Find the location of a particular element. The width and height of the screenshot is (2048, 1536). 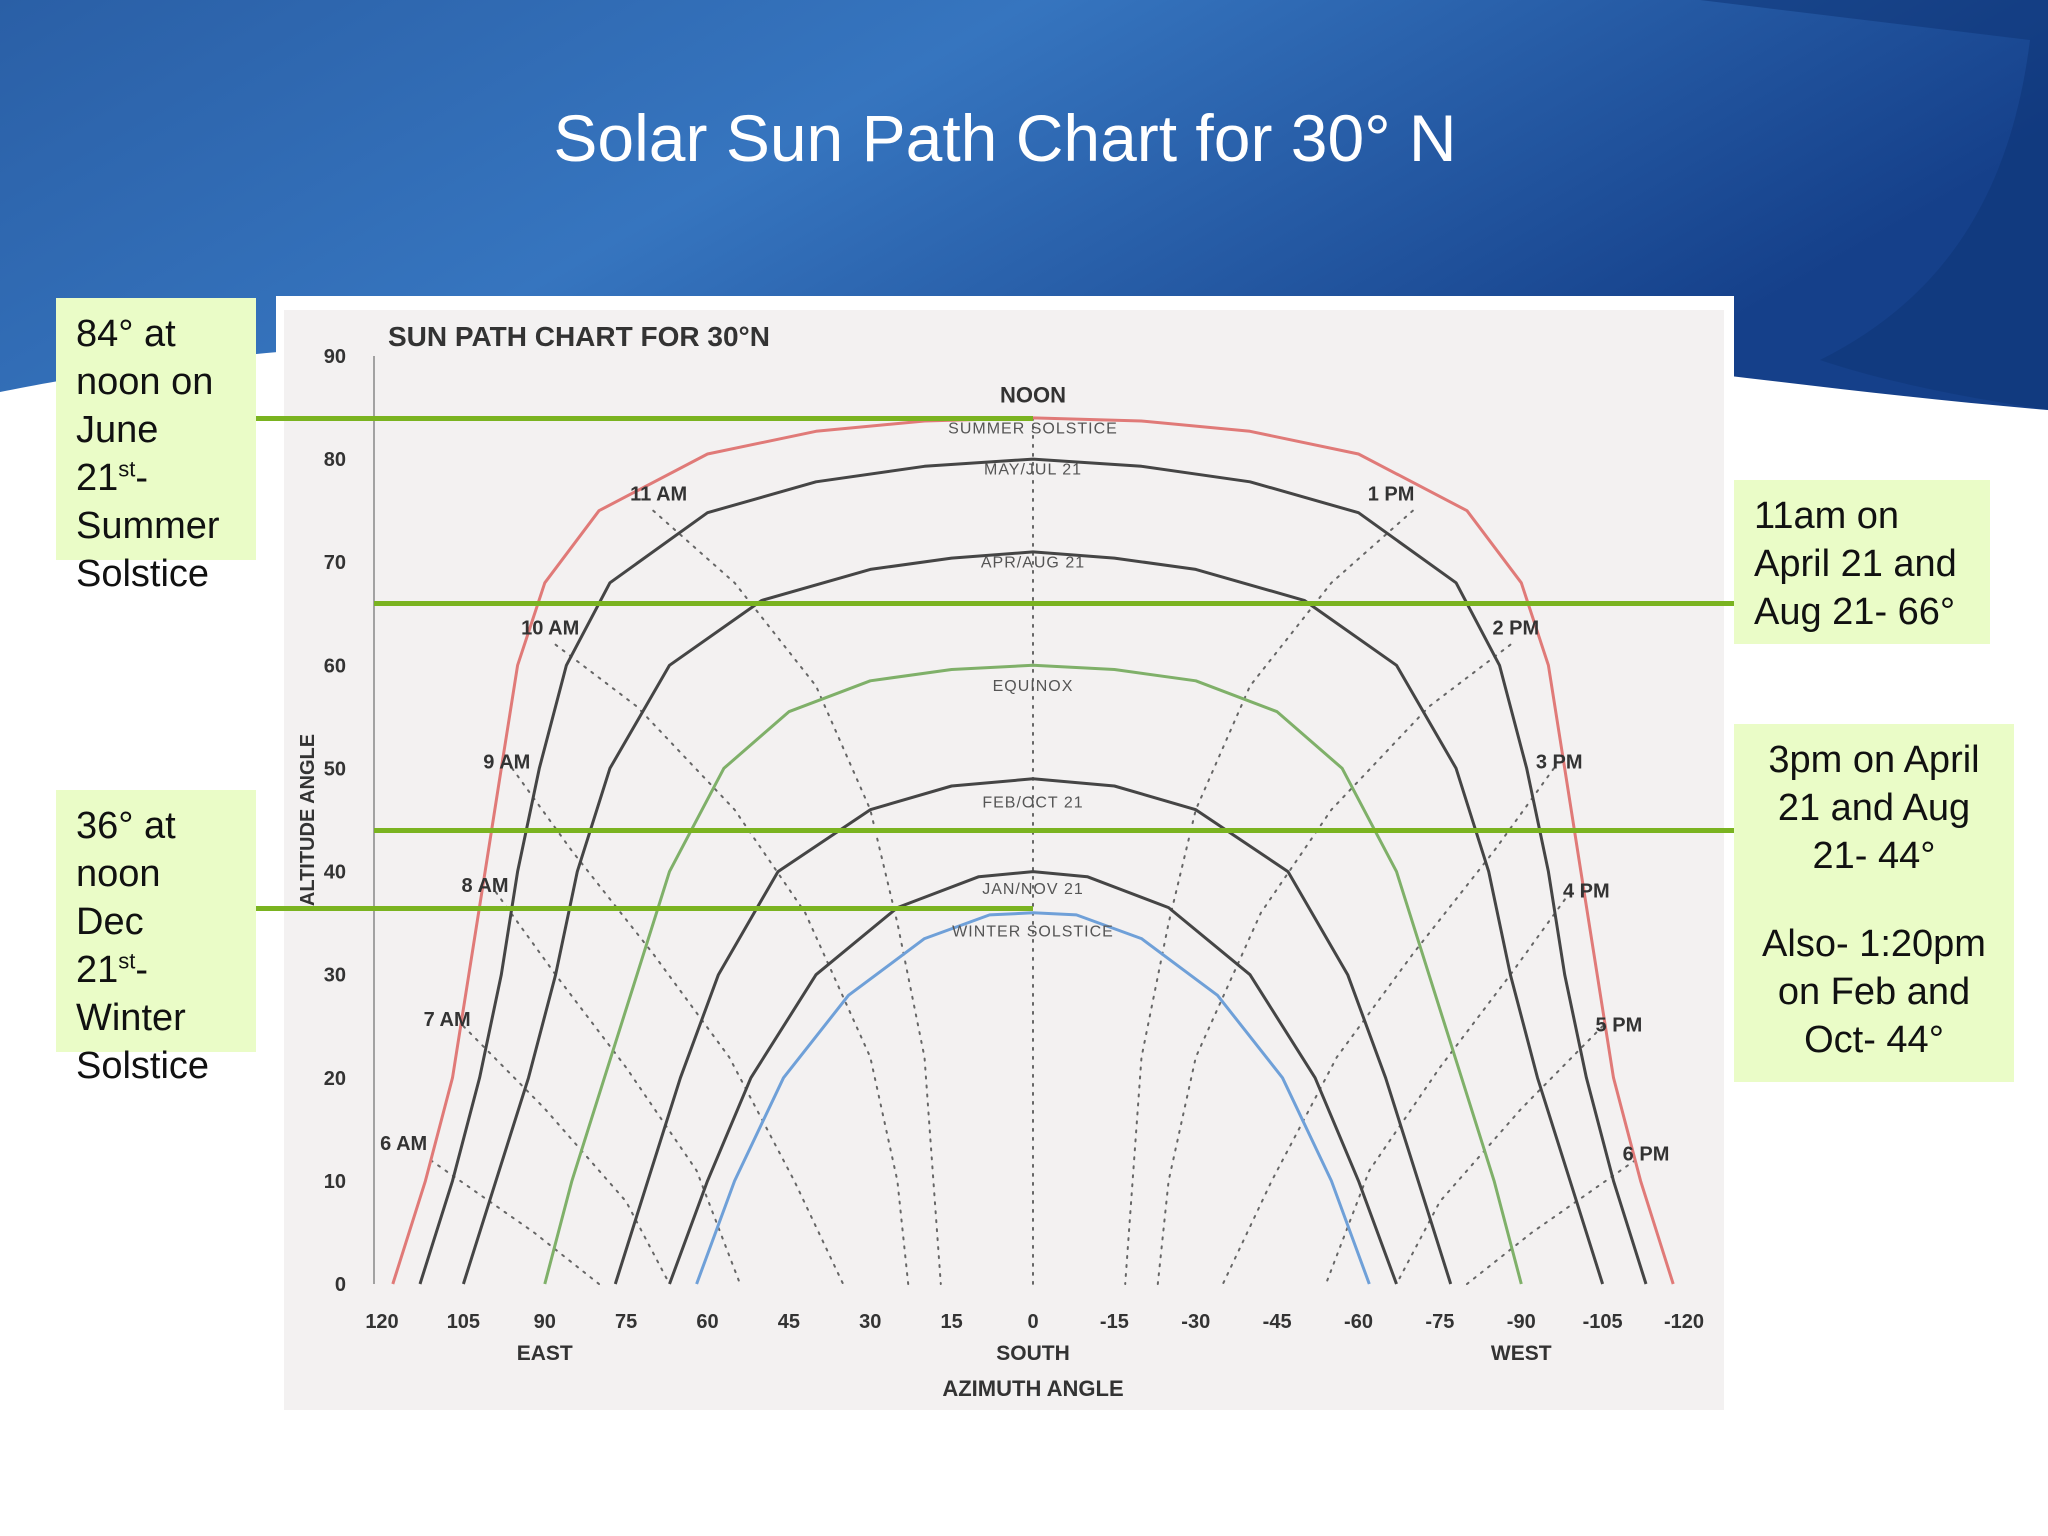

x-tick-label: 105 is located at coordinates (463, 1322).